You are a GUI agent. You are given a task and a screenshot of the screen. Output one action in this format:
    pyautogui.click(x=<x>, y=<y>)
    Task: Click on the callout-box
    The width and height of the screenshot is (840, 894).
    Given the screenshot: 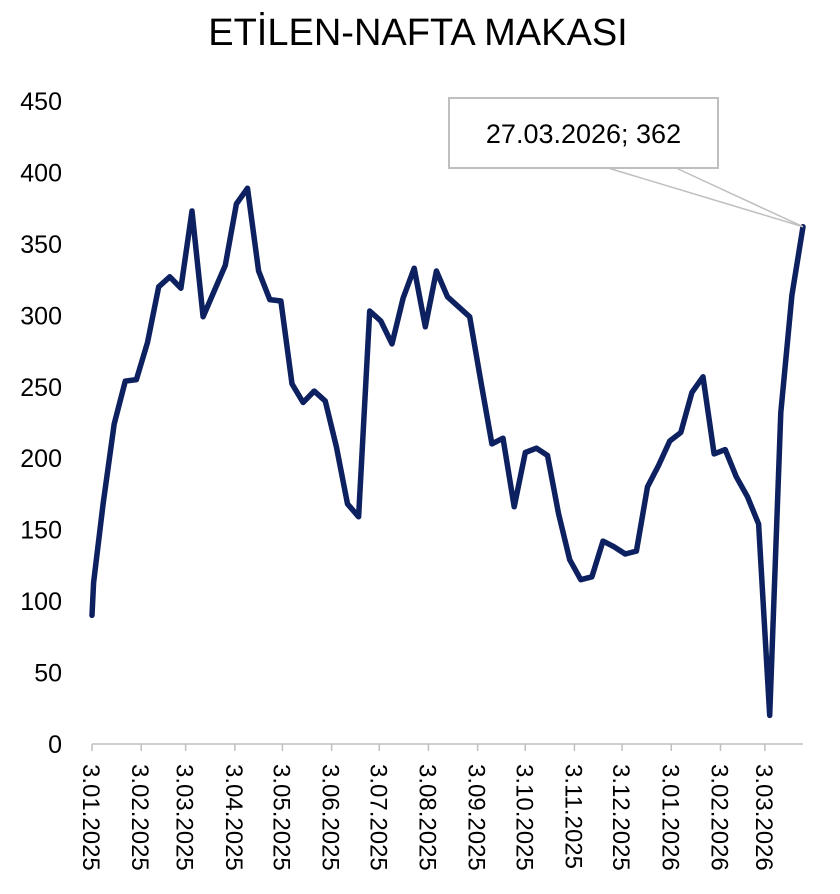 What is the action you would take?
    pyautogui.click(x=583, y=133)
    